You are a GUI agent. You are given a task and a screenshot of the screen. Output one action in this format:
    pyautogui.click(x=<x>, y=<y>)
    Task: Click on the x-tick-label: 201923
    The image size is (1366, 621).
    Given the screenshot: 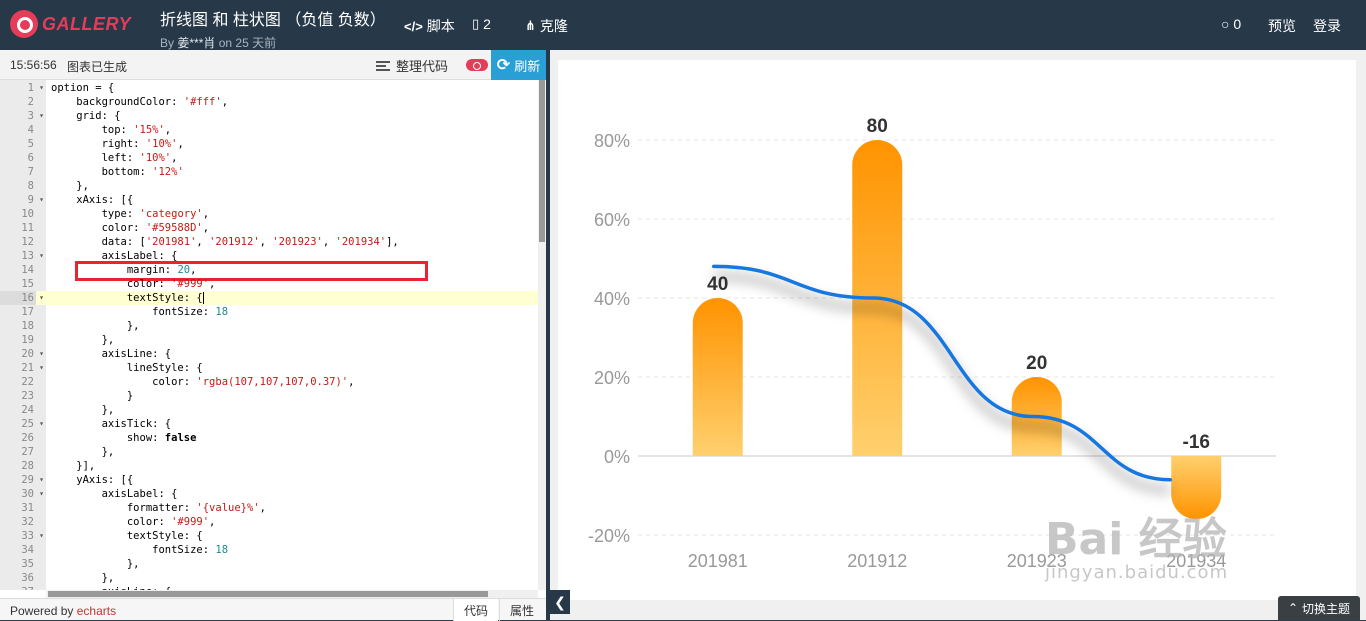 What is the action you would take?
    pyautogui.click(x=1037, y=561)
    